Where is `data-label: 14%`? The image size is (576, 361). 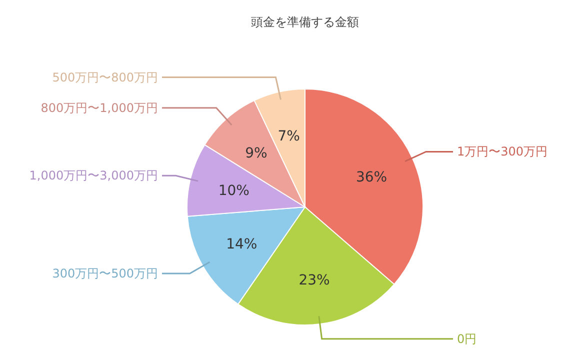 data-label: 14% is located at coordinates (242, 244).